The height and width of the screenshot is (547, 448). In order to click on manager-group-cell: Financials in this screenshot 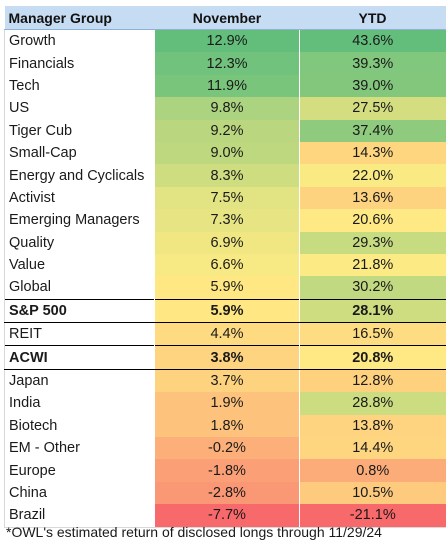, I will do `click(79, 63)`.